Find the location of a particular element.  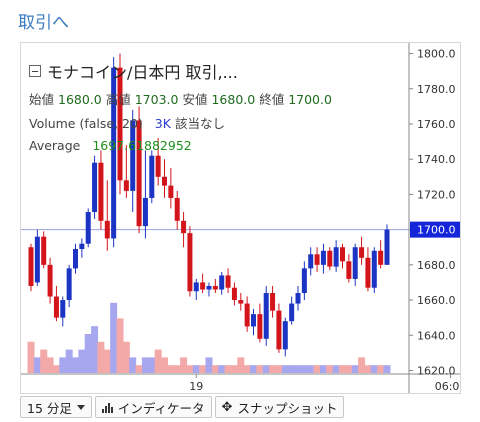

interval-dropdown: 15 分足 is located at coordinates (56, 407).